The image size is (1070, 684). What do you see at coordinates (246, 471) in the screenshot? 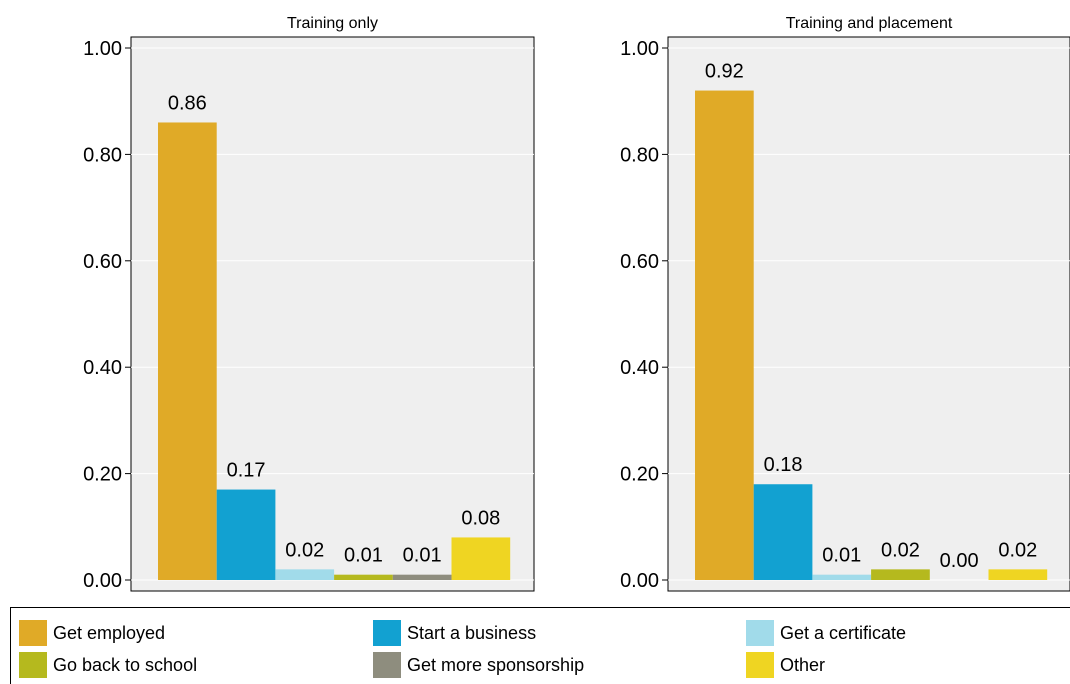
I see `data-label: 0.17` at bounding box center [246, 471].